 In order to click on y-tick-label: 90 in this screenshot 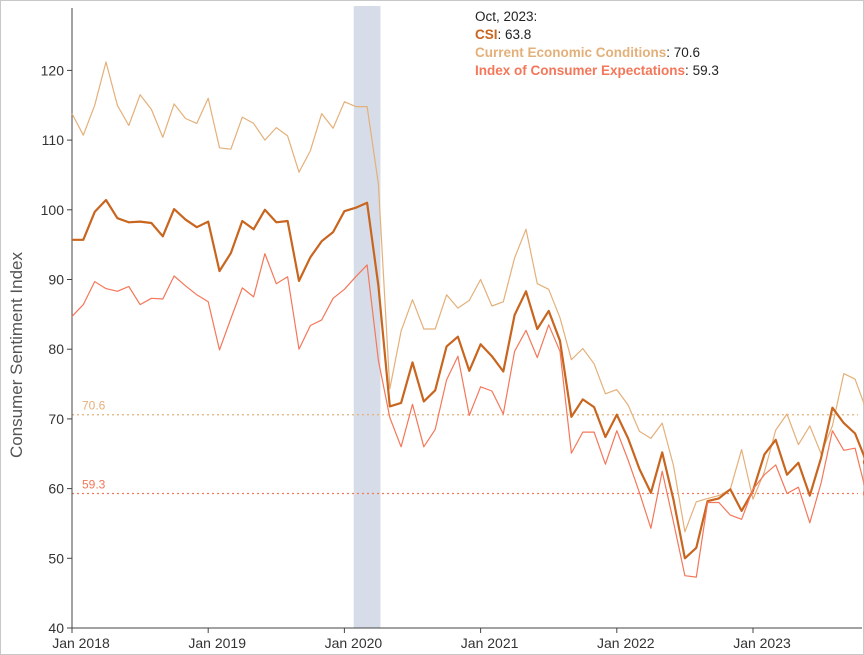, I will do `click(56, 280)`.